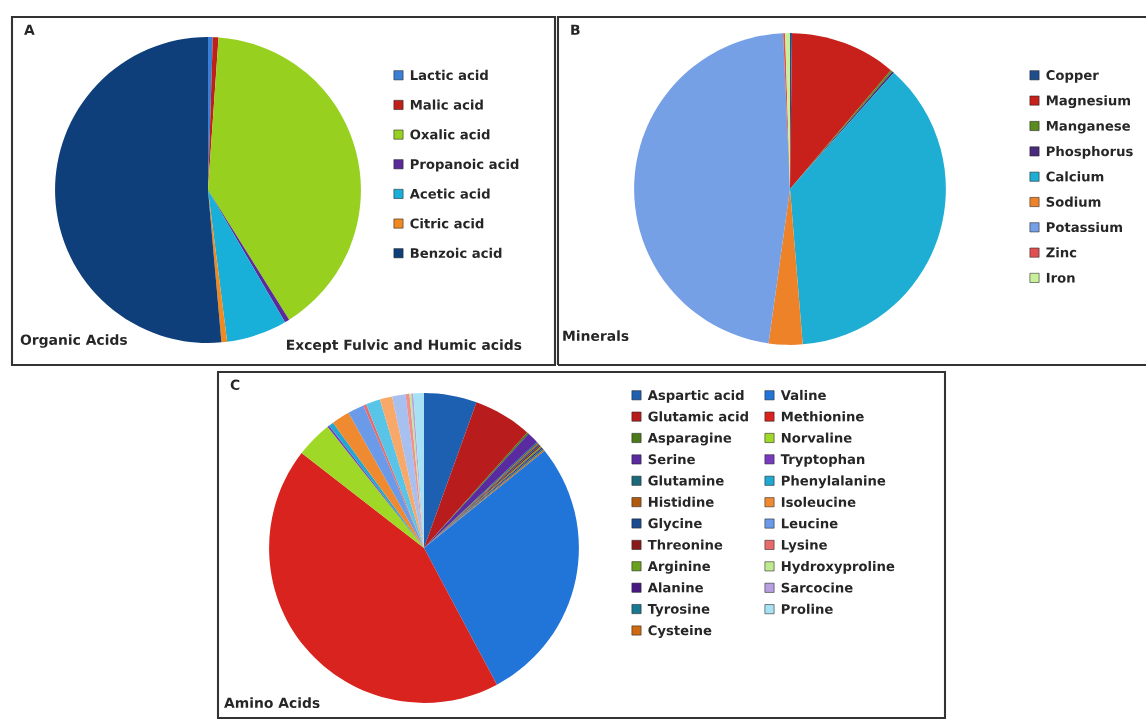  I want to click on text: Minerals, so click(596, 336).